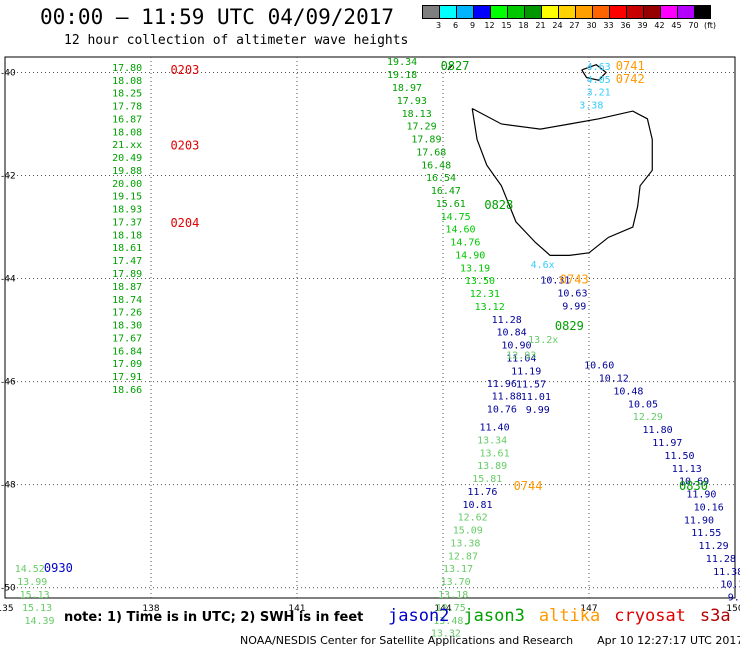 This screenshot has width=740, height=650. What do you see at coordinates (642, 25) in the screenshot?
I see `color-scale-label: 39` at bounding box center [642, 25].